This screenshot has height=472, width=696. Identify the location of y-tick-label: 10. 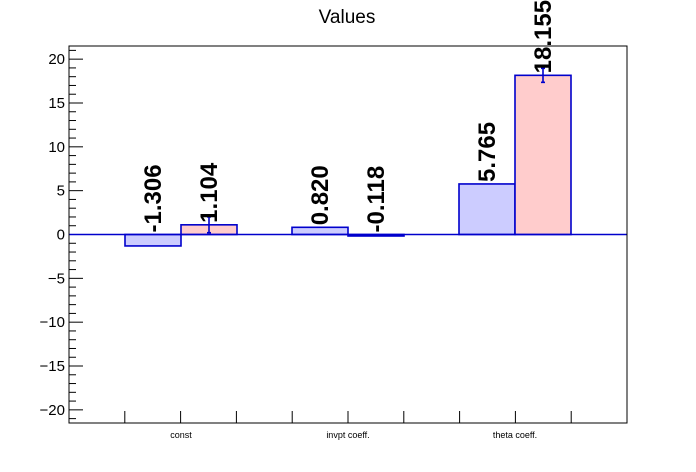
(56, 147).